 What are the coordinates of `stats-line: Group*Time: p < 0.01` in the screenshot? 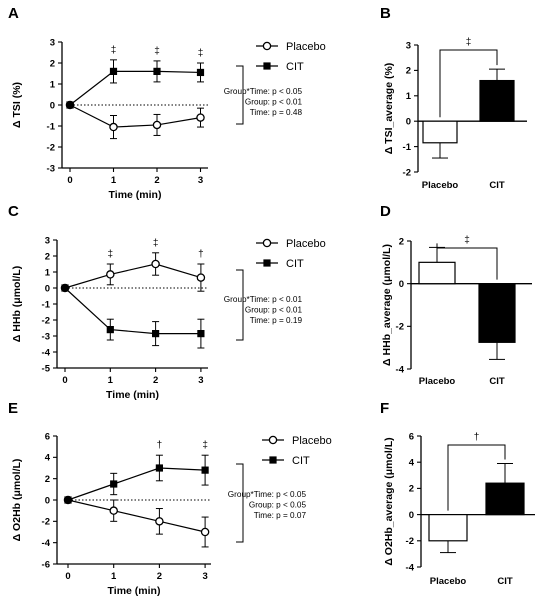 It's located at (263, 299).